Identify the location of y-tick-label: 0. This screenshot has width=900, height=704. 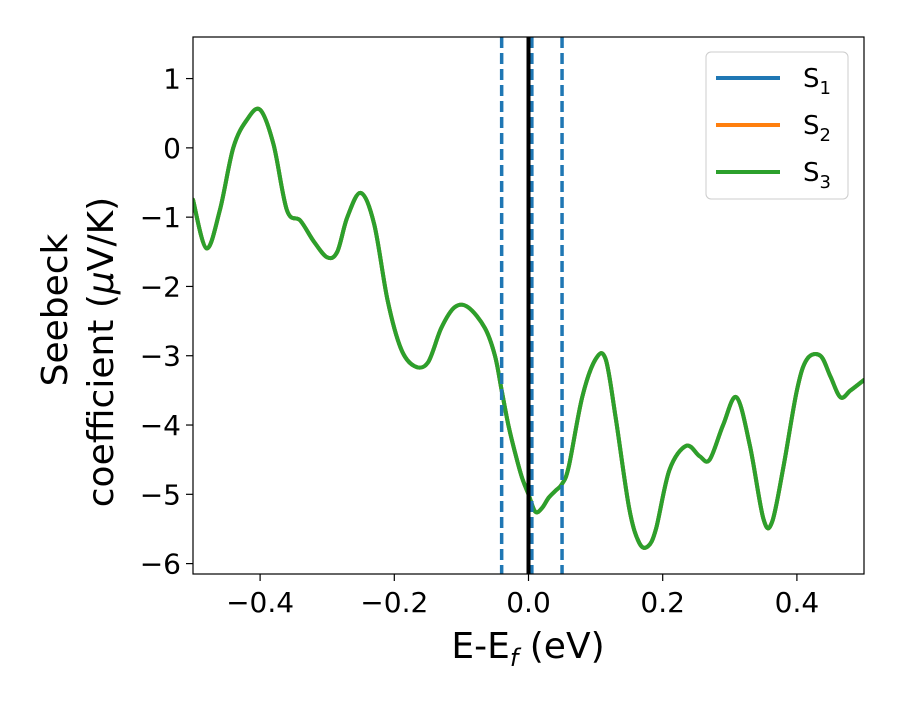
(172, 148).